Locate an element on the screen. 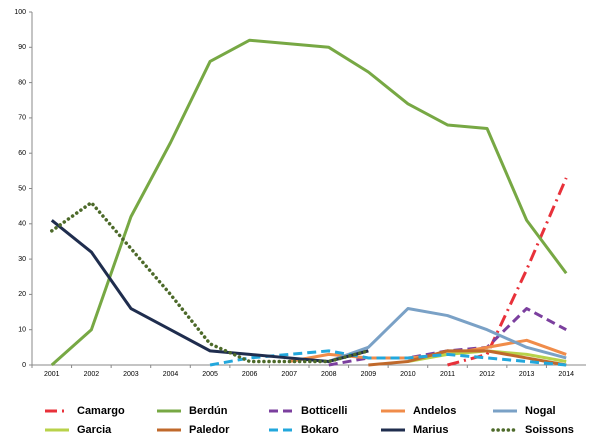 This screenshot has width=595, height=448. y-tick-label: 0 is located at coordinates (24, 365).